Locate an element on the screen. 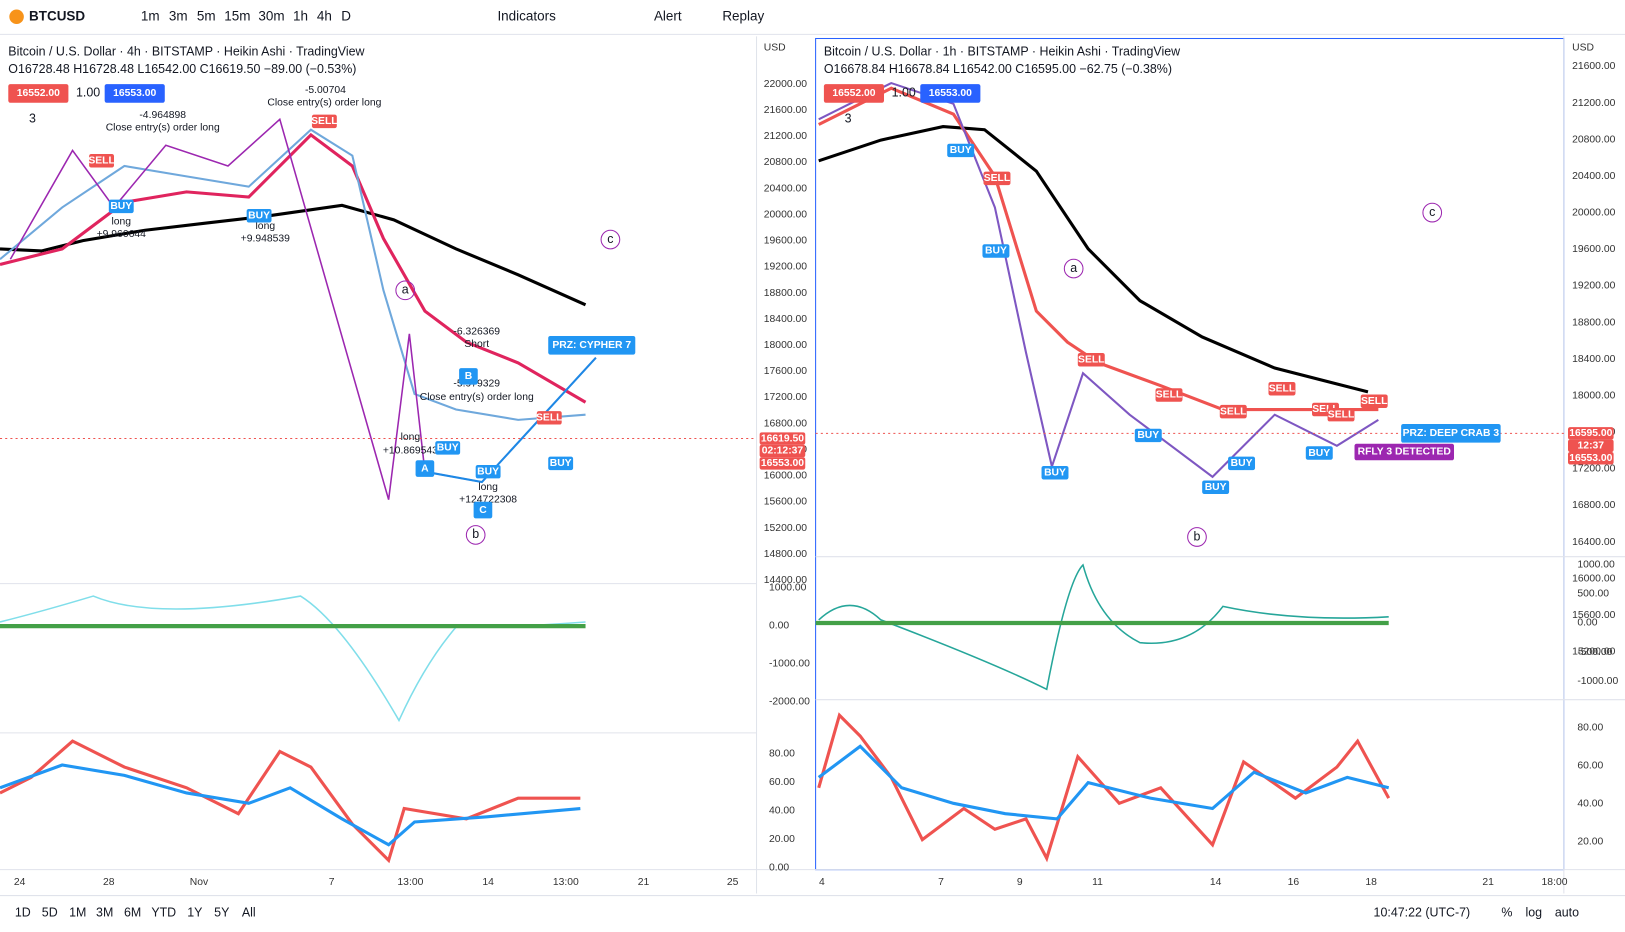 The width and height of the screenshot is (1625, 932). last-price: 02:12:37 is located at coordinates (783, 451).